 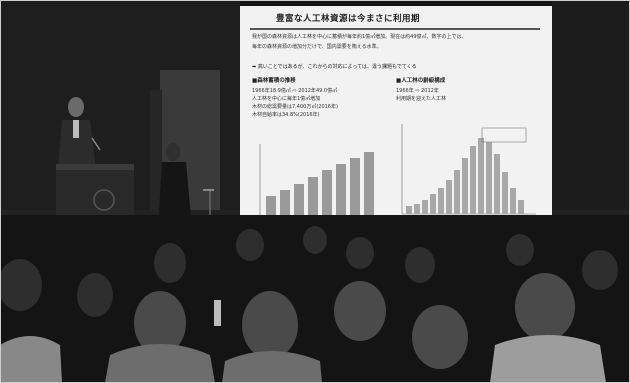 What do you see at coordinates (173, 152) in the screenshot?
I see `assistant-head` at bounding box center [173, 152].